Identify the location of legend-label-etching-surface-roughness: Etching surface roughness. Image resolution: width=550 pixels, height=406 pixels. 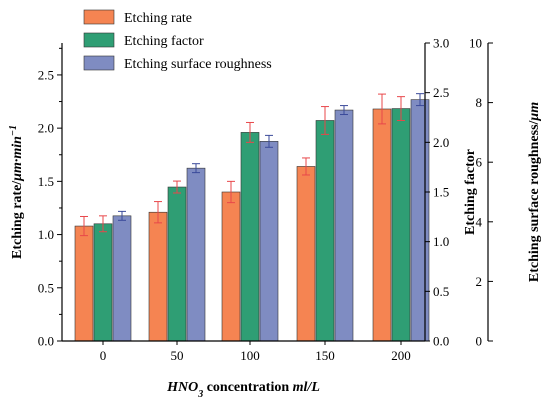
(198, 64).